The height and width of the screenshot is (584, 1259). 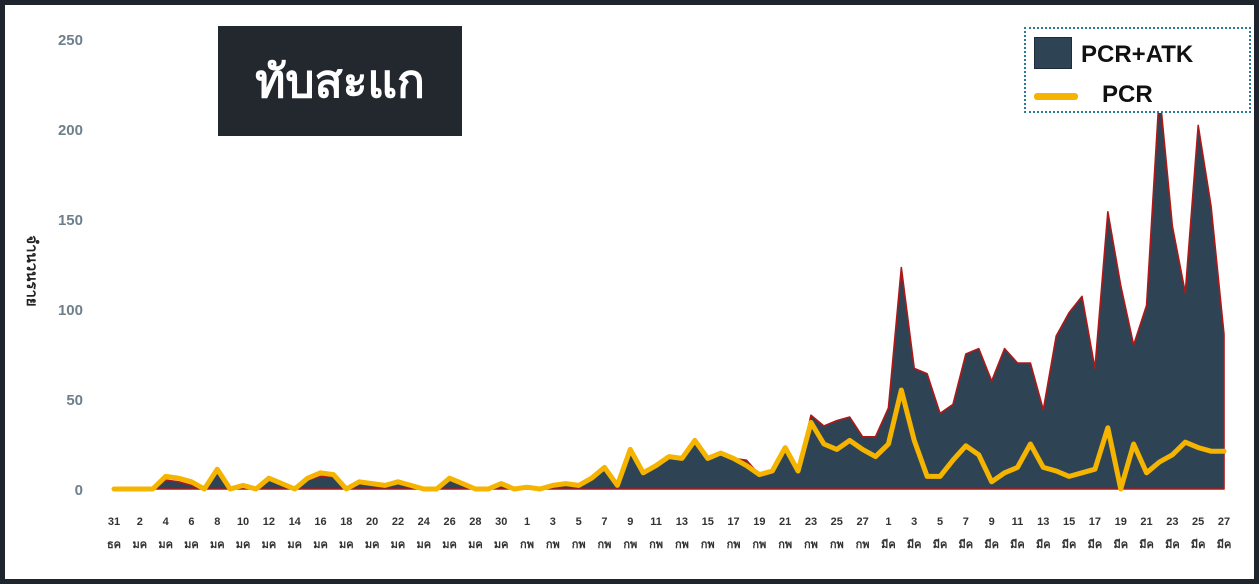 I want to click on legend-label-pcr: PCR, so click(x=1127, y=94).